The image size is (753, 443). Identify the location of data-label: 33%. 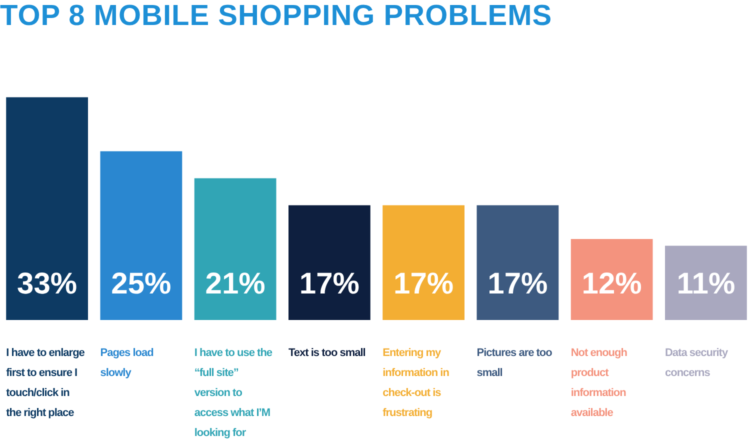
(47, 283).